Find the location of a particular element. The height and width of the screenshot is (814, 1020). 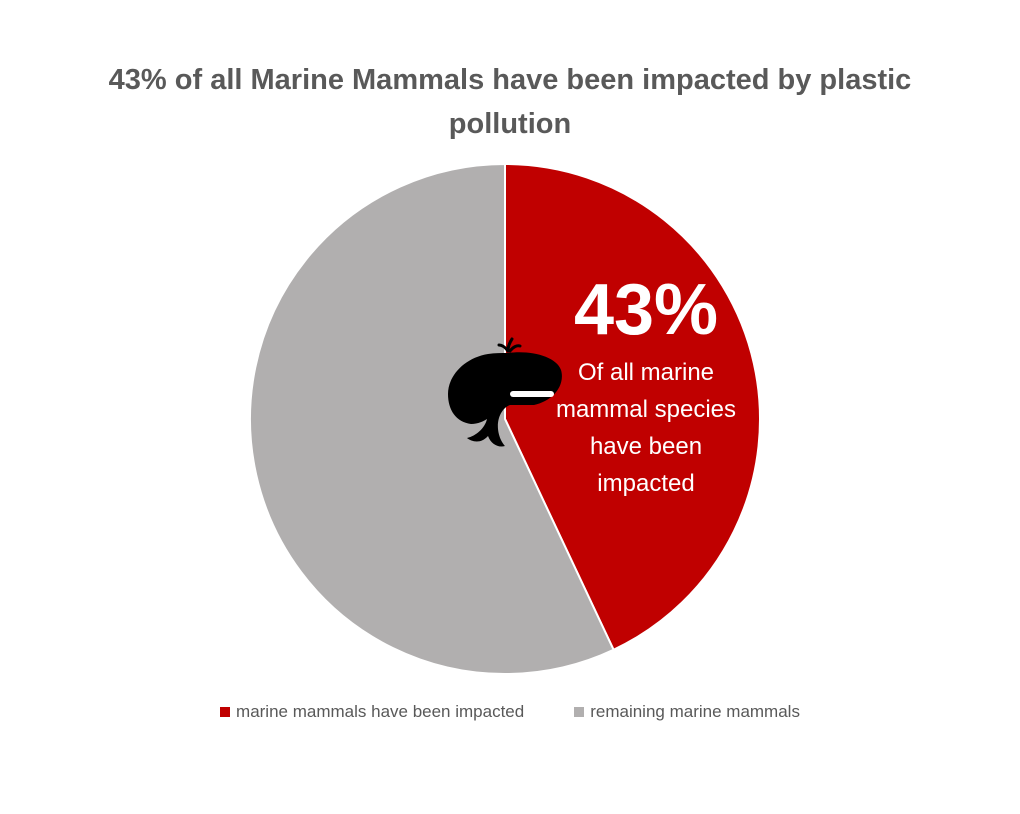

legend-item-impacted: marine mammals have been impacted is located at coordinates (372, 712).